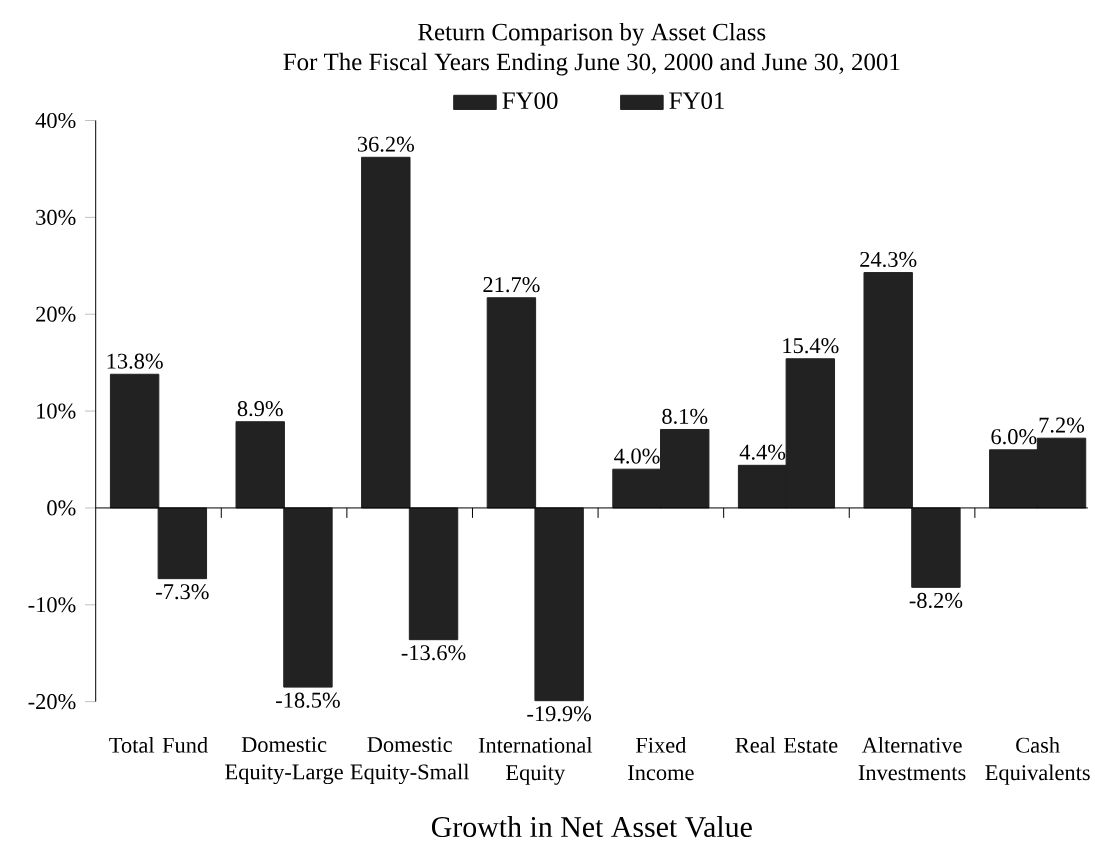  Describe the element at coordinates (1062, 425) in the screenshot. I see `data-label: 7.2%` at that location.